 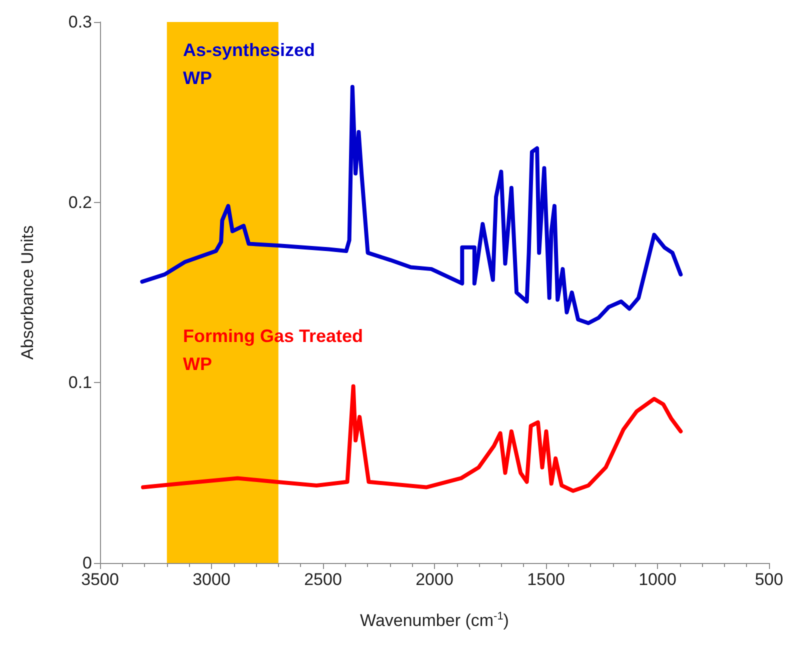 I want to click on x-tick-label: 1000, so click(x=657, y=579).